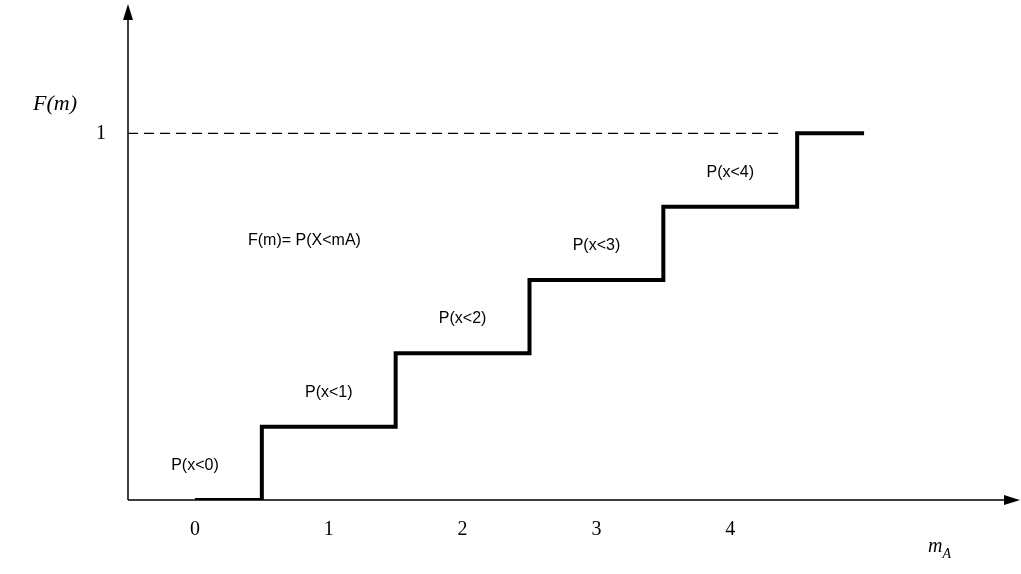  I want to click on x-tick-label: 3, so click(596, 528).